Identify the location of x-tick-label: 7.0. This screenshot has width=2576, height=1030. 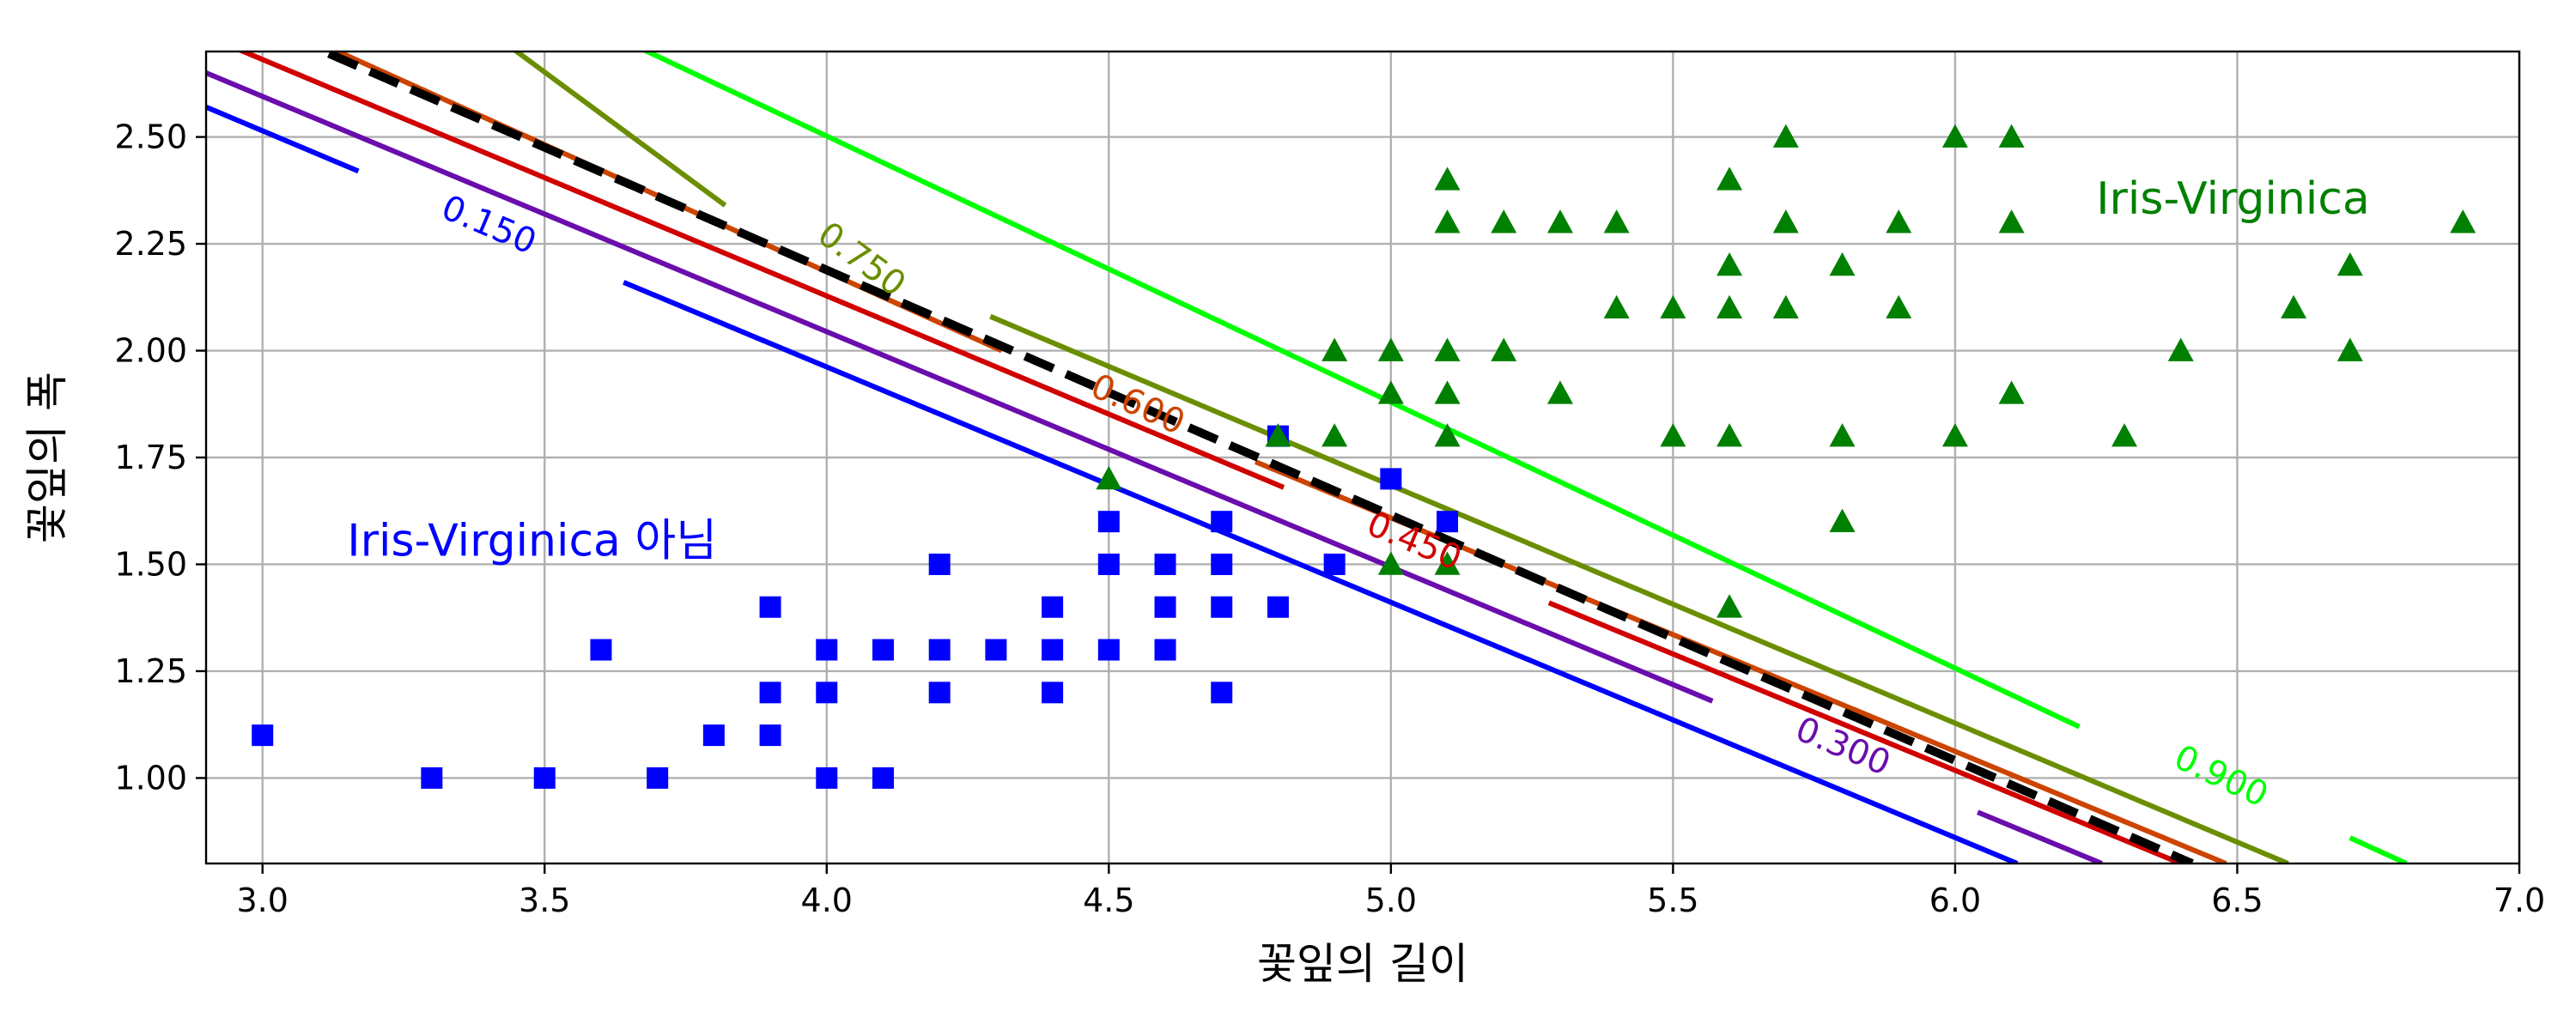
(2519, 900).